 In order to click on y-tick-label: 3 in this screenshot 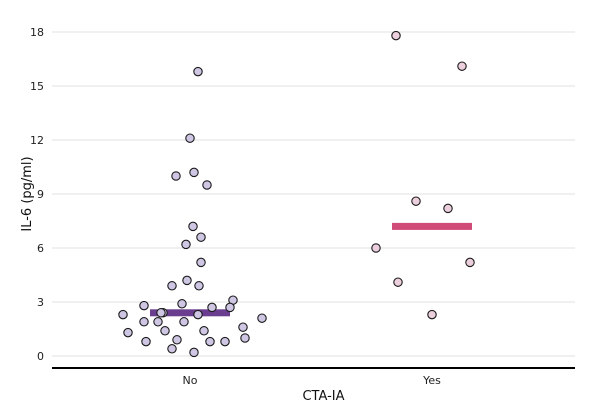, I will do `click(40, 302)`.